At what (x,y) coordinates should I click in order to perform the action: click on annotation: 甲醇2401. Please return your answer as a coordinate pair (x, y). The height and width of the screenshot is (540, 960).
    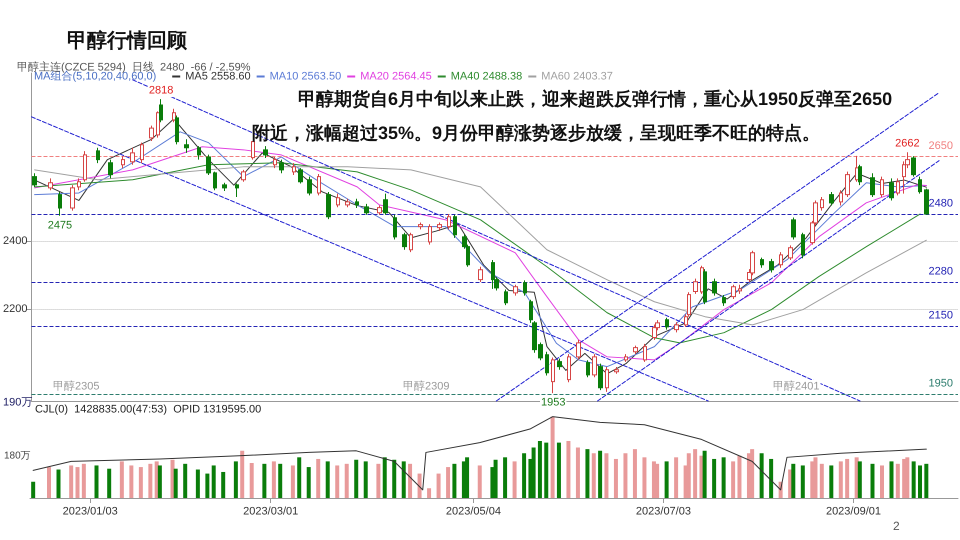
    Looking at the image, I should click on (796, 386).